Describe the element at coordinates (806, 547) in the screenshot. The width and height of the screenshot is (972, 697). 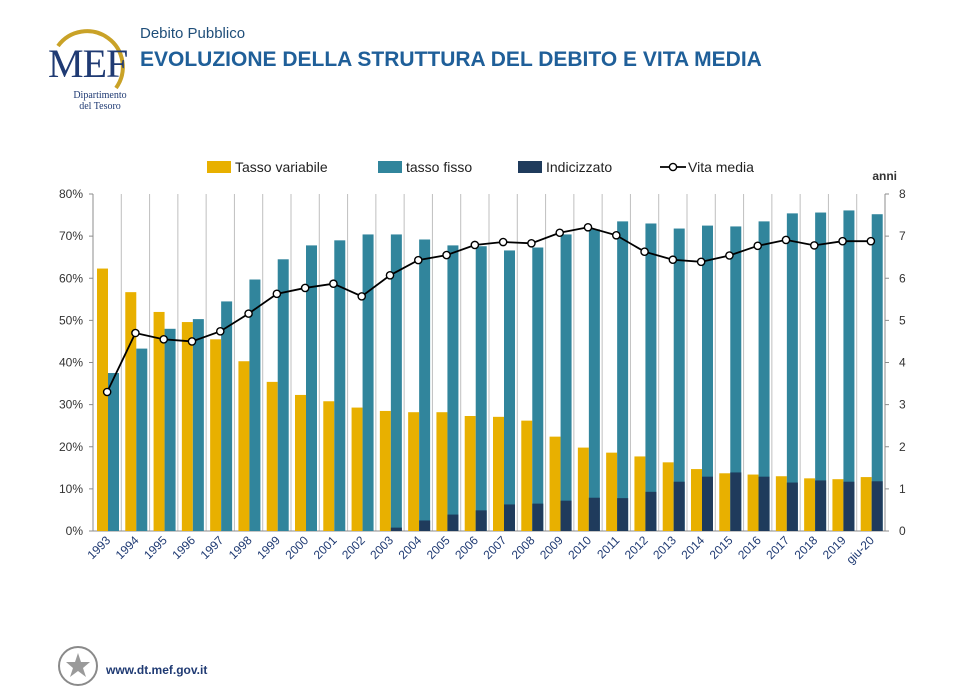
I see `x-tick-label: 2018` at that location.